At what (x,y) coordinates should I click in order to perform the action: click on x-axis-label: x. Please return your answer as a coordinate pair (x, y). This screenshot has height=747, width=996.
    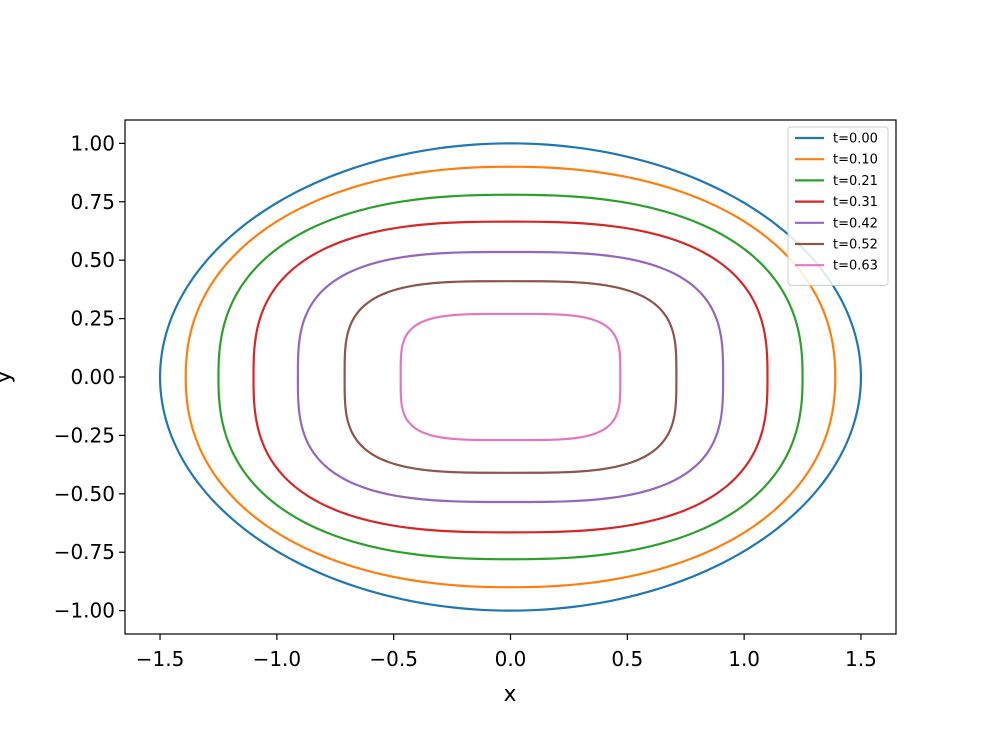
    Looking at the image, I should click on (509, 694).